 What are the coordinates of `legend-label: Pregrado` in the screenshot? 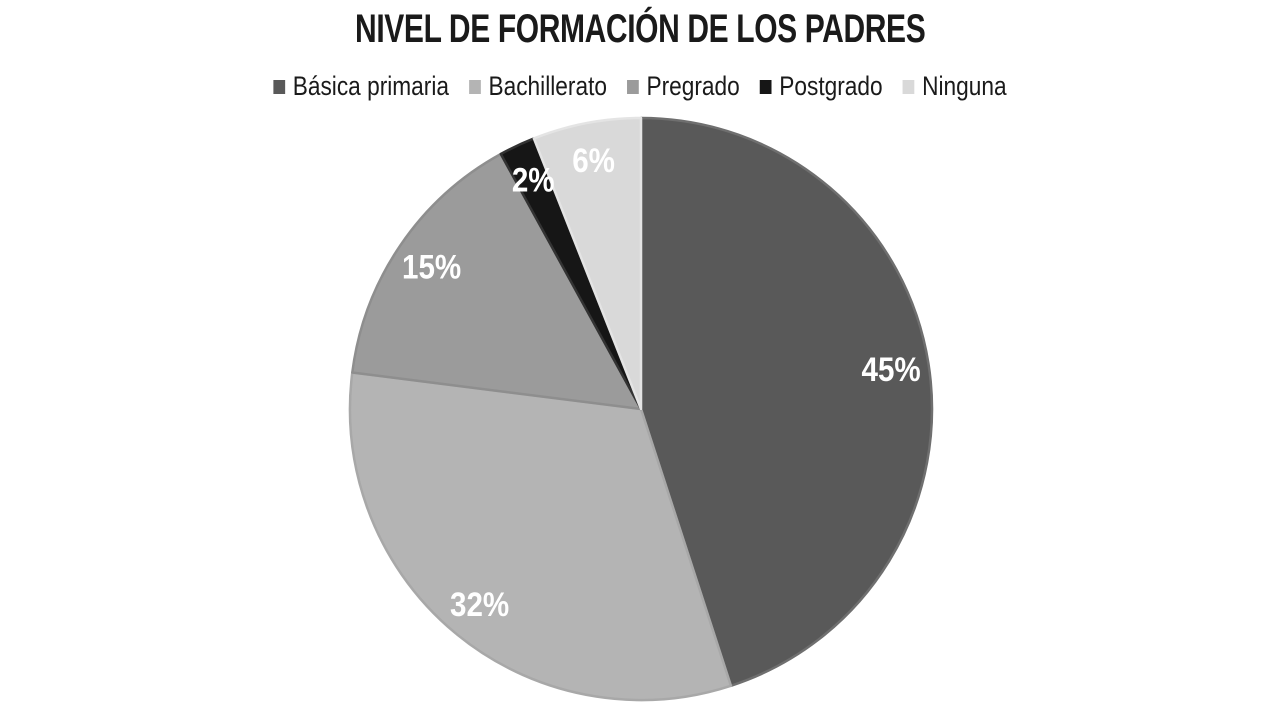 It's located at (693, 86).